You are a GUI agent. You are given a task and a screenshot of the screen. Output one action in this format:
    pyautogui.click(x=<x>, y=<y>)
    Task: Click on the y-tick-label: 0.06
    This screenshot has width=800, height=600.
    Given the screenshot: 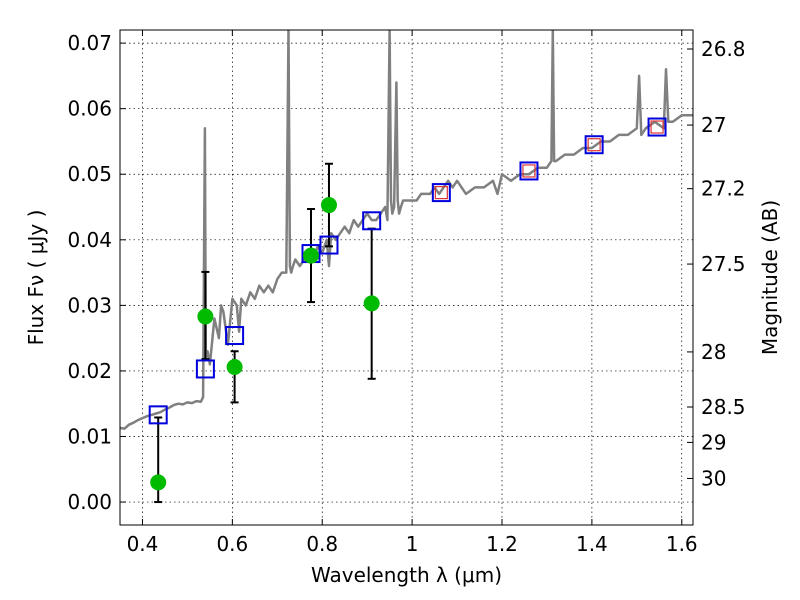 What is the action you would take?
    pyautogui.click(x=89, y=109)
    